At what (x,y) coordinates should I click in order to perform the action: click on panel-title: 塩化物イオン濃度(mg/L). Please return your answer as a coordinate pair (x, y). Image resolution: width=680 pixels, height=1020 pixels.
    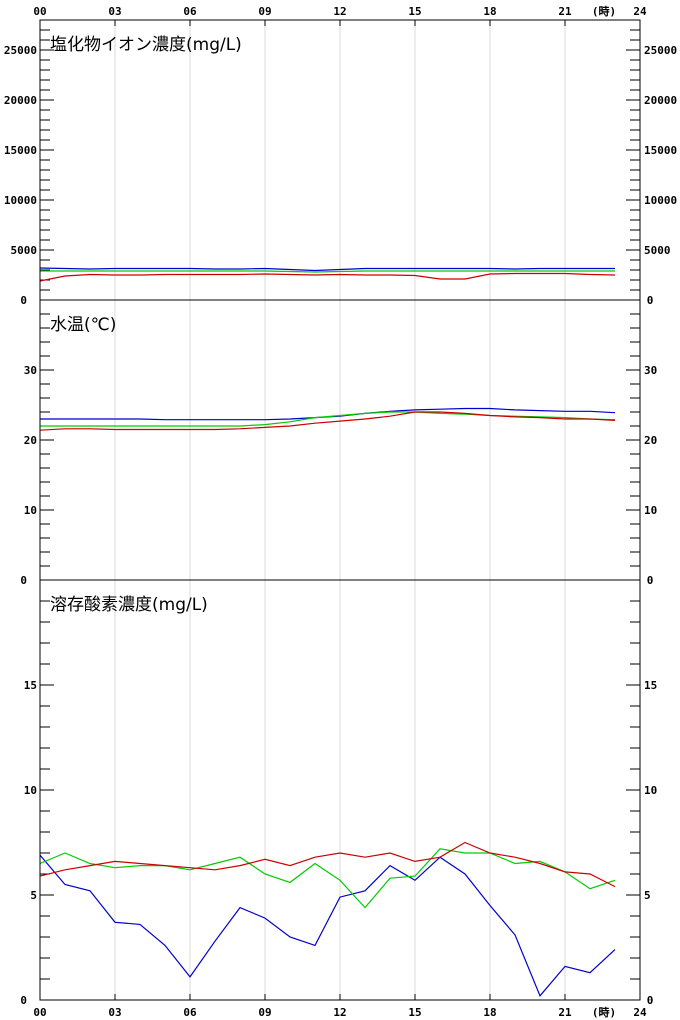
    Looking at the image, I should click on (146, 45).